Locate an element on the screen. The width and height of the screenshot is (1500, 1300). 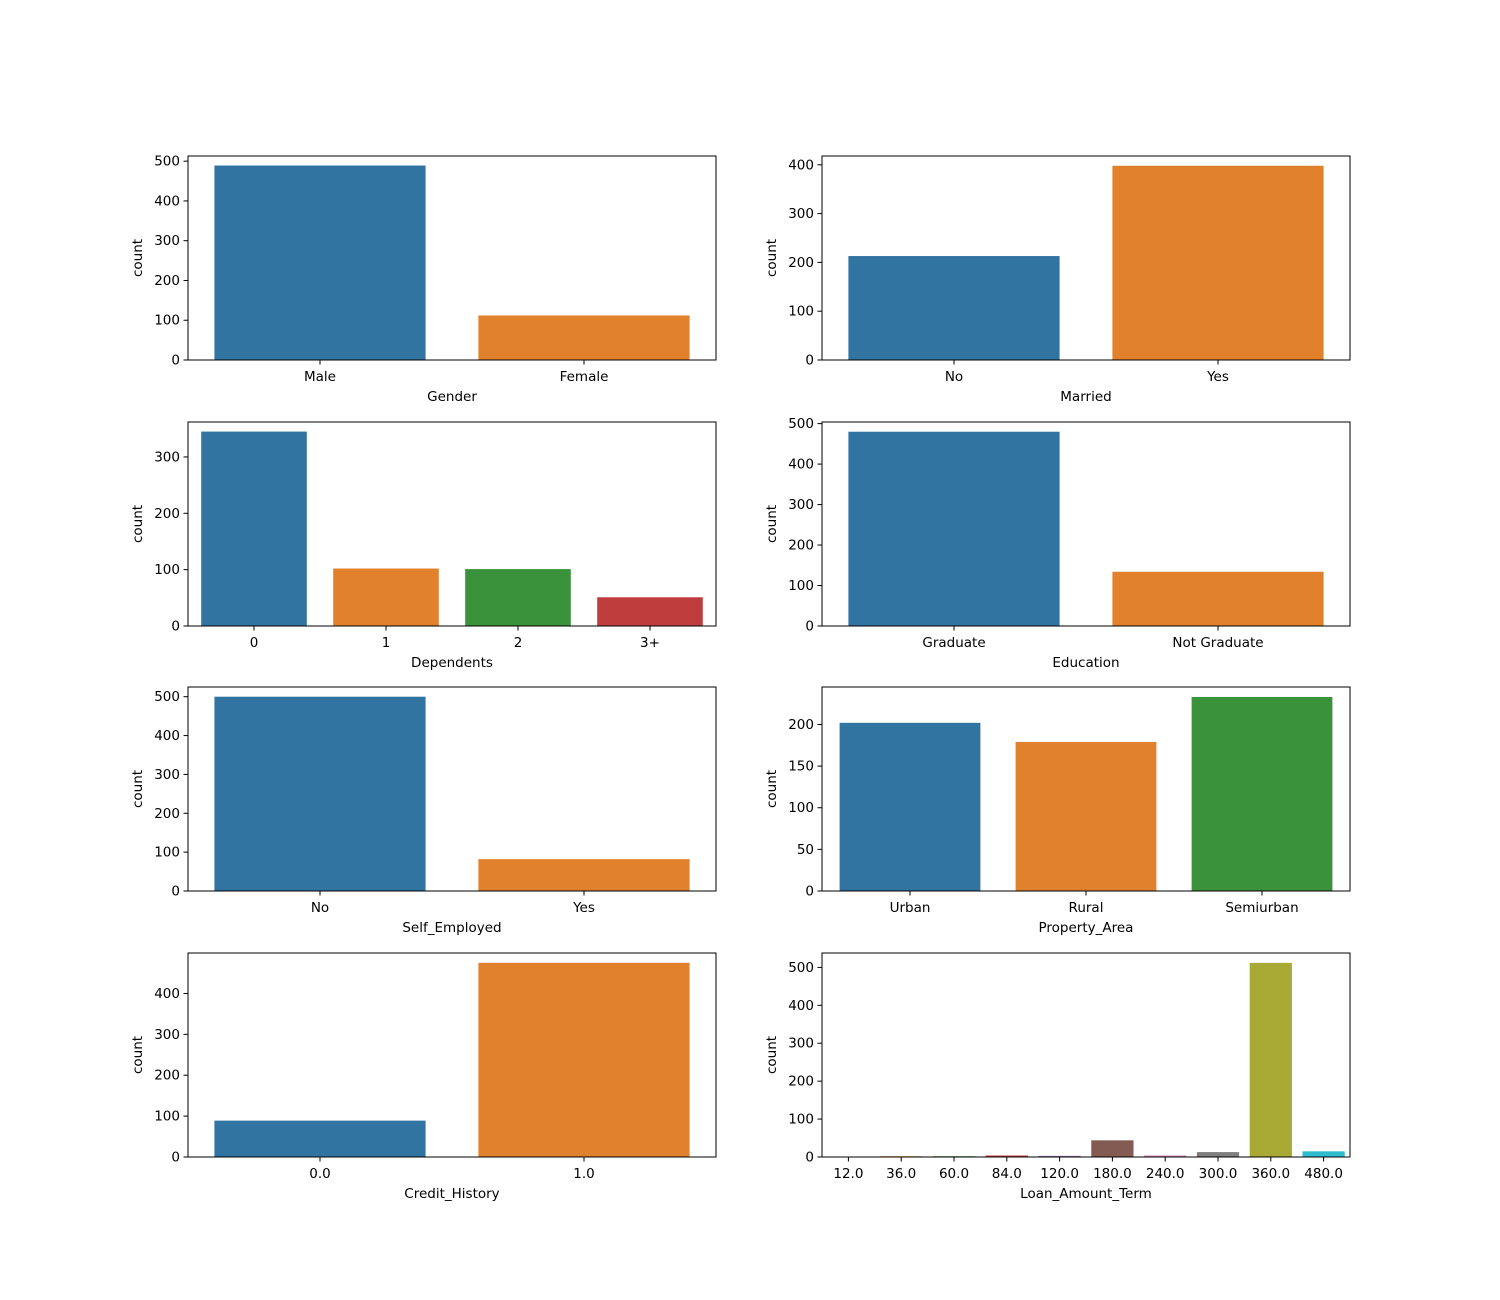
bar-Yes is located at coordinates (1218, 262).